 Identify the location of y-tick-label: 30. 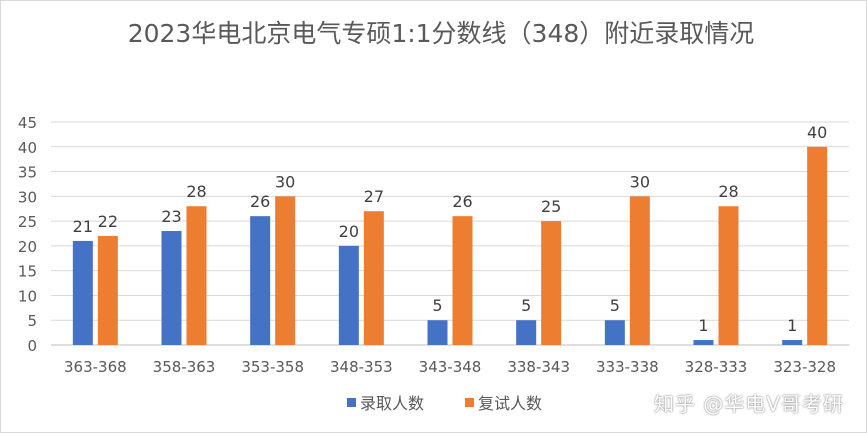
(27, 197).